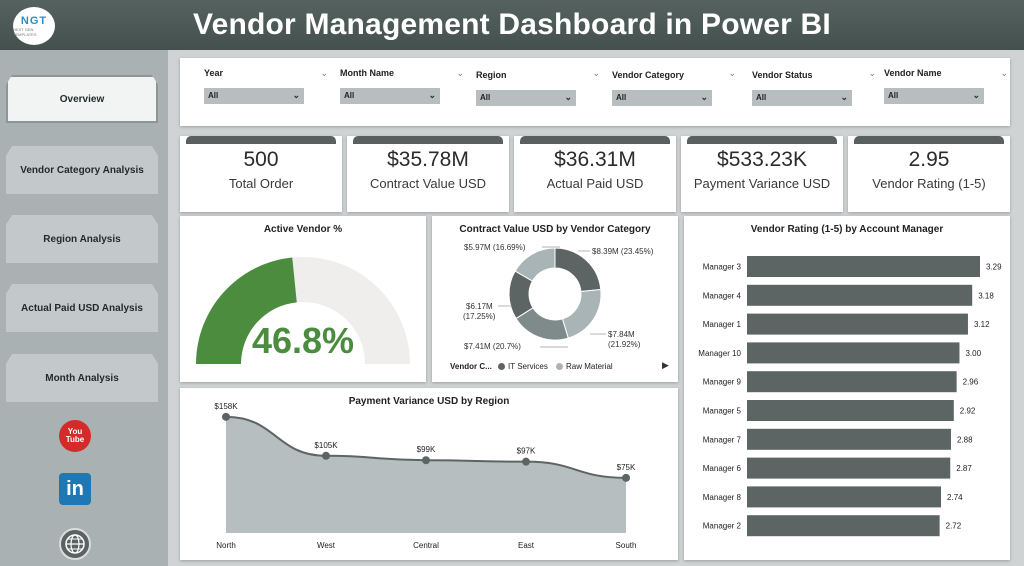 This screenshot has width=1024, height=566. What do you see at coordinates (303, 310) in the screenshot?
I see `gauge-svg` at bounding box center [303, 310].